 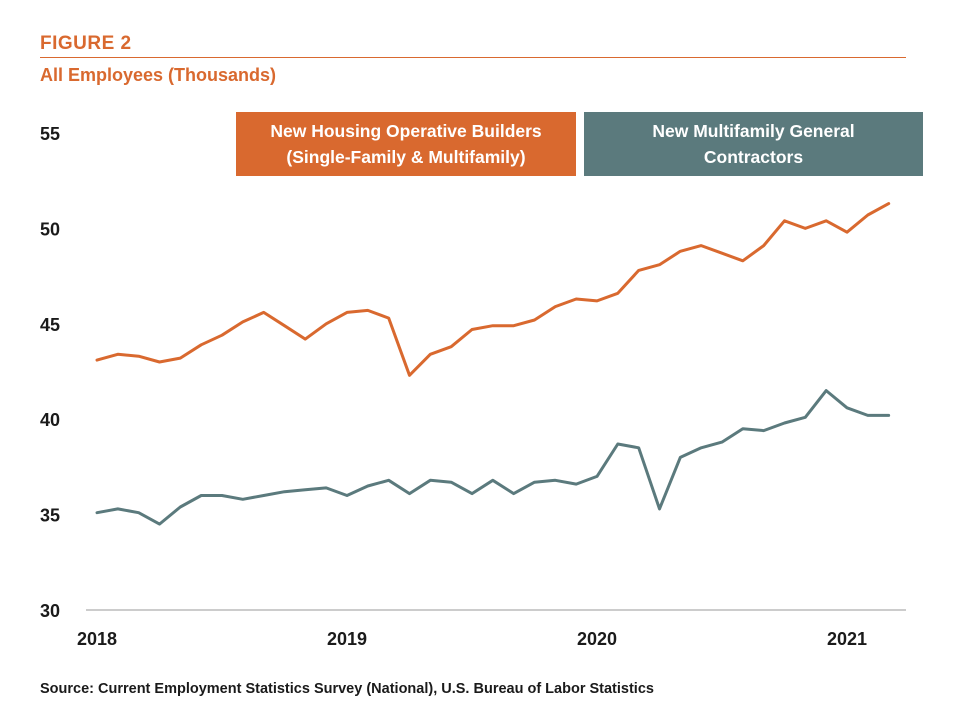 I want to click on chart-subtitle: All Employees (Thousands), so click(x=158, y=75).